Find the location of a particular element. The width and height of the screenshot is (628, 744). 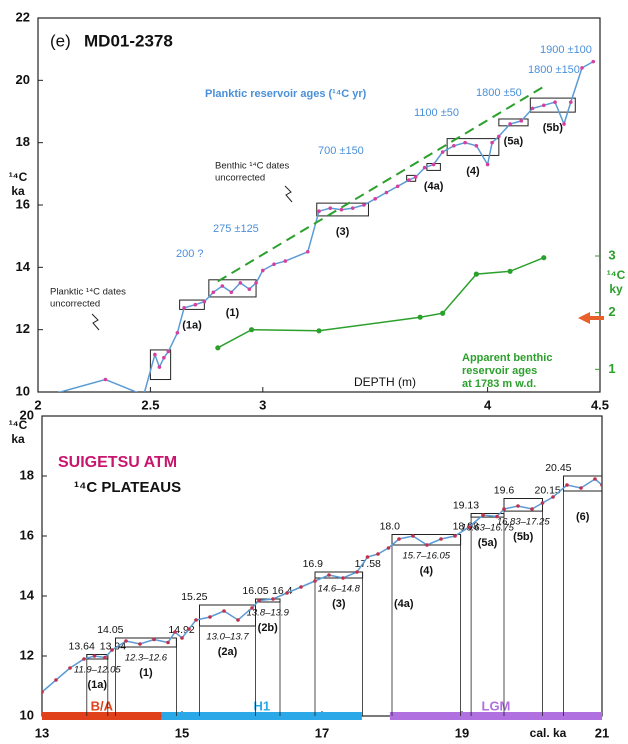

y-tick-label: 22 is located at coordinates (23, 16).